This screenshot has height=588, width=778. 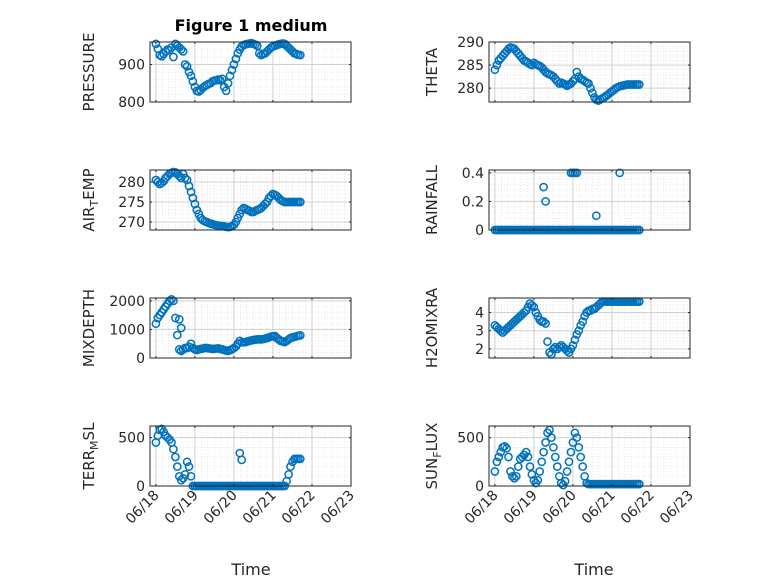 What do you see at coordinates (89, 328) in the screenshot?
I see `y-axis-label: MIXDEPTH` at bounding box center [89, 328].